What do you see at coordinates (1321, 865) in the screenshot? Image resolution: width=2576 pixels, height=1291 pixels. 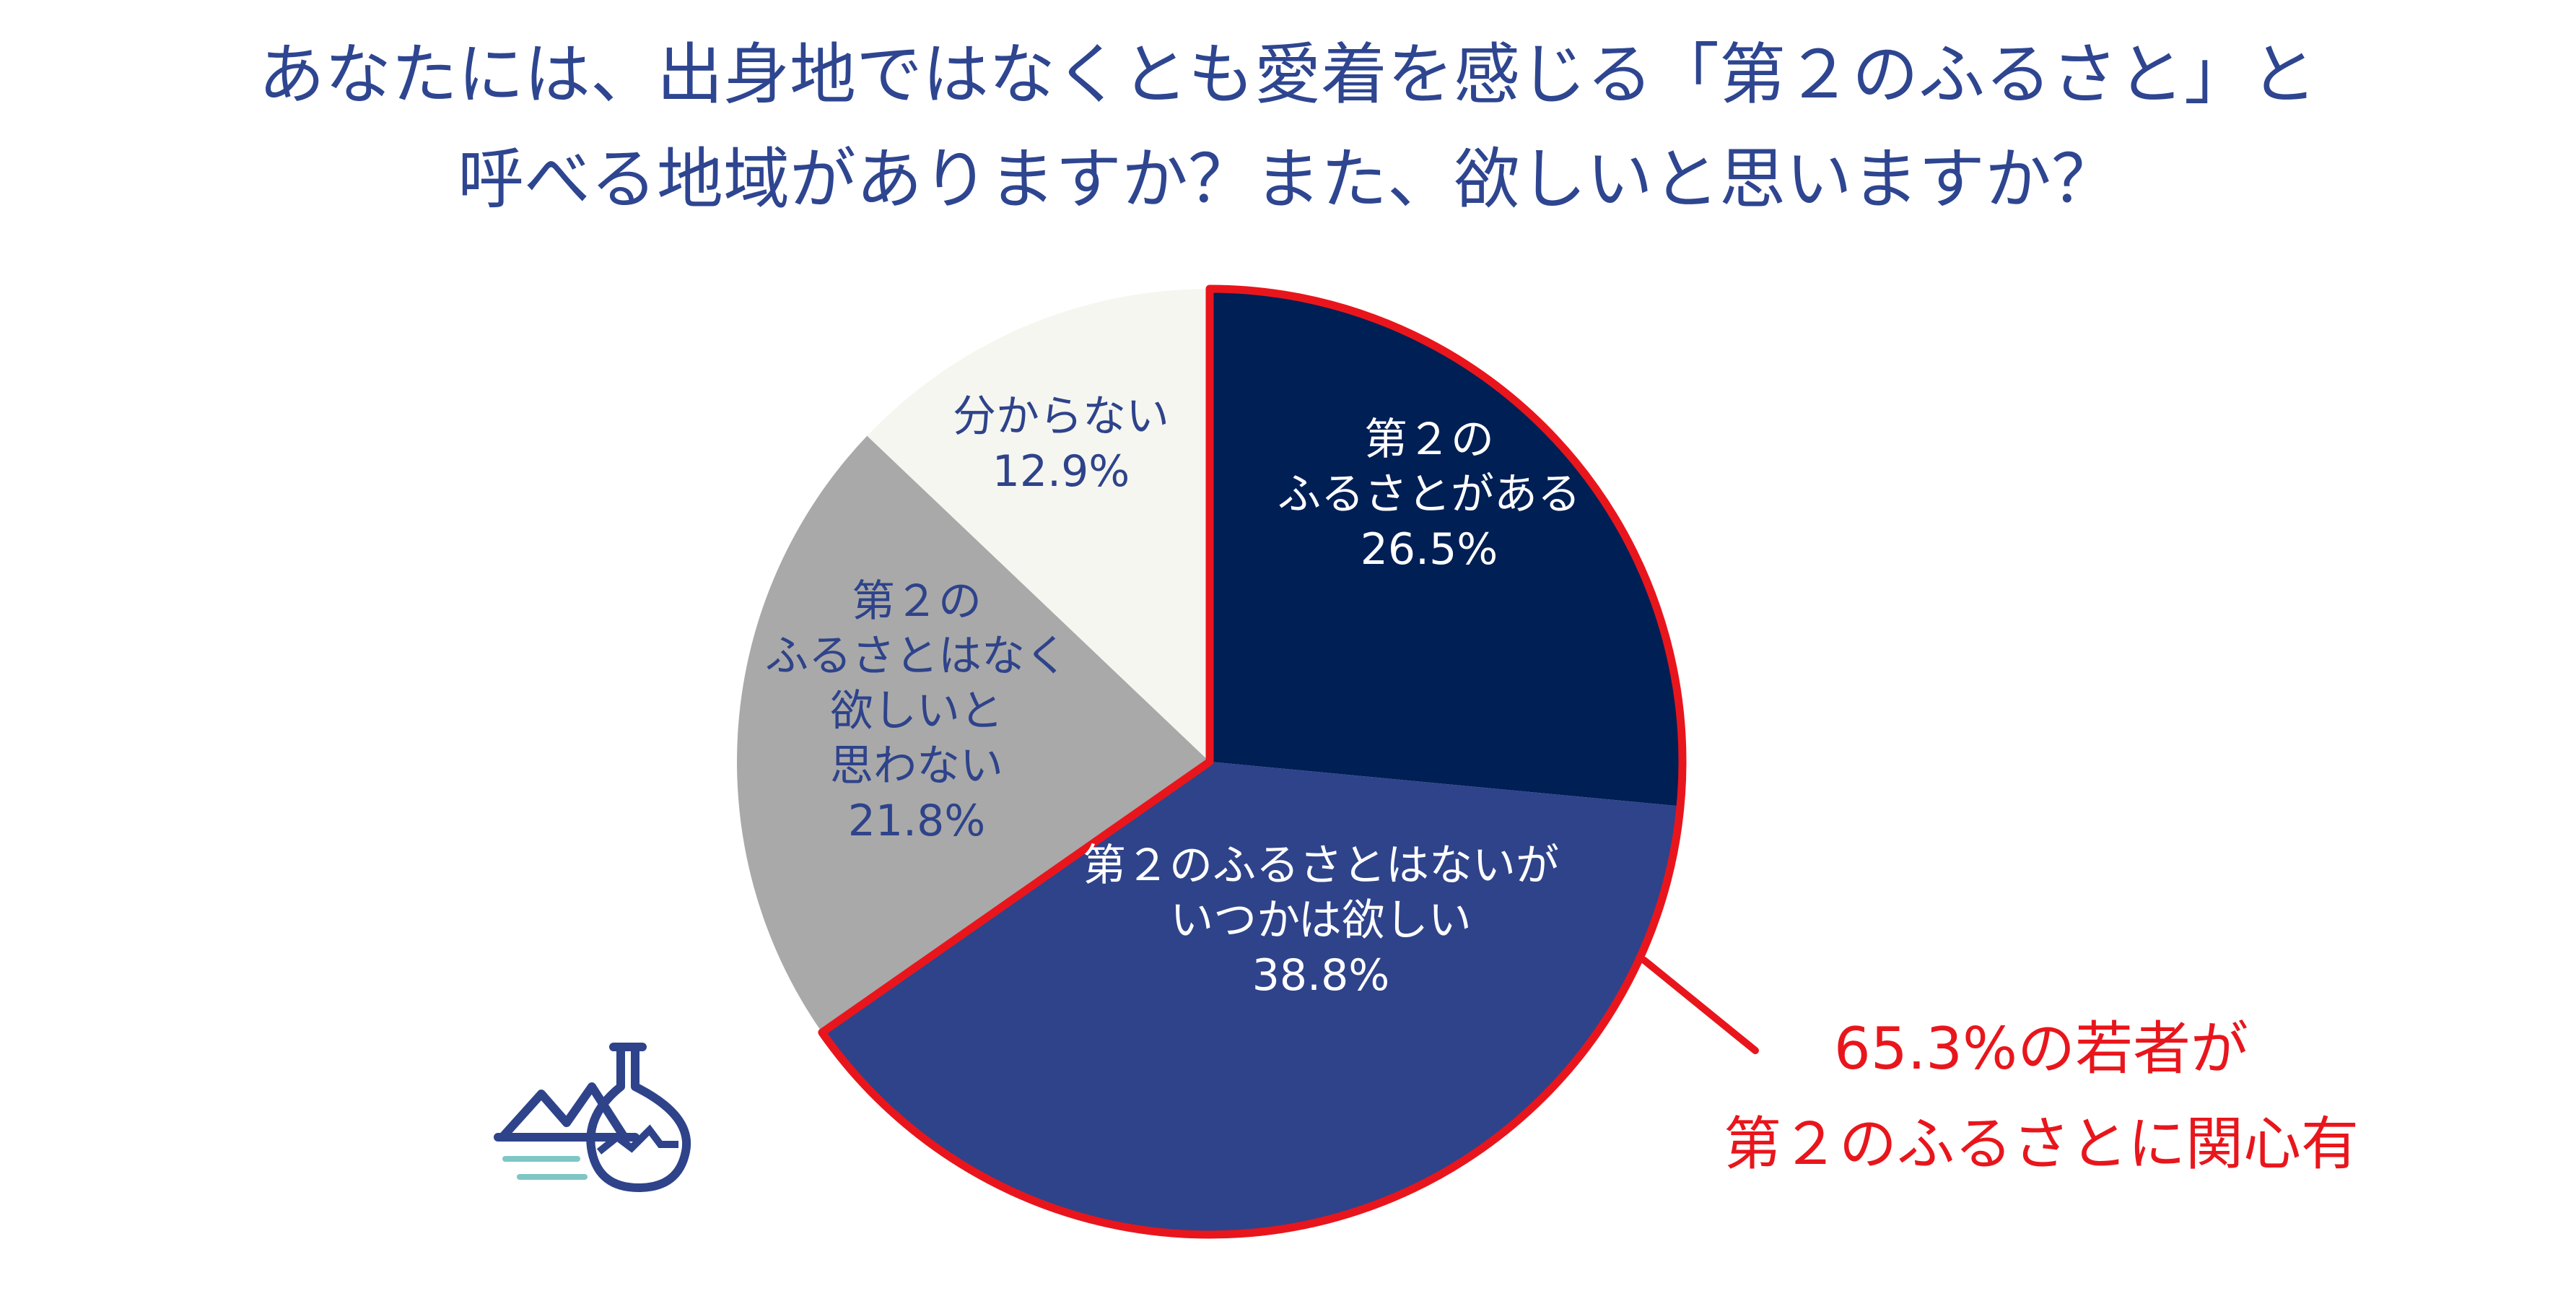 I see `slice-2-name-label: 第２のふるさとはないが` at bounding box center [1321, 865].